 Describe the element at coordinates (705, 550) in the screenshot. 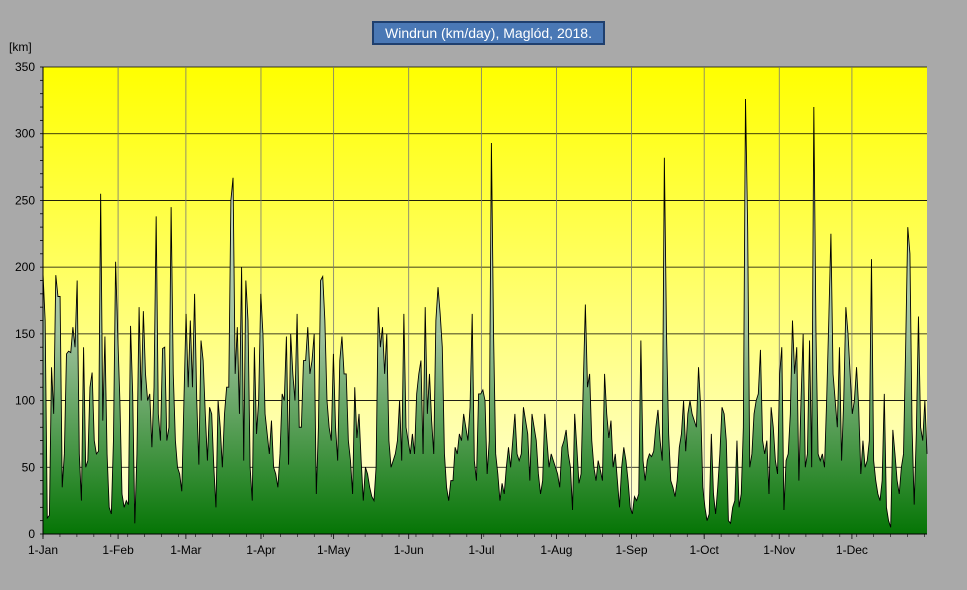

I see `x-tick-label: 1-Oct` at that location.